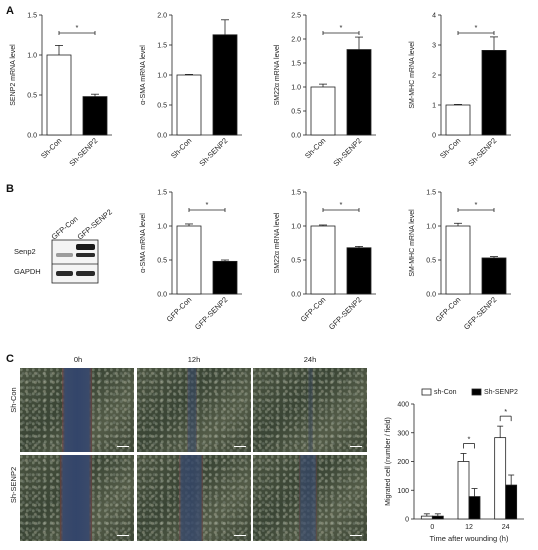  I want to click on y-tick-label: 0, so click(434, 136).